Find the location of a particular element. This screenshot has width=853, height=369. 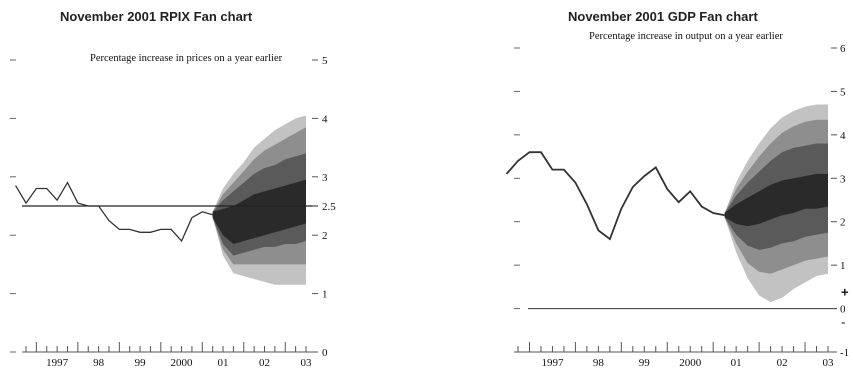

y-tick-label: 2.5 is located at coordinates (329, 207).